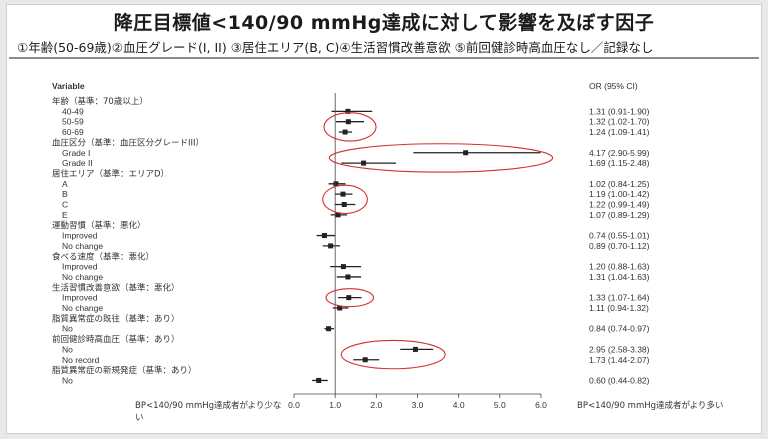 The width and height of the screenshot is (768, 439). Describe the element at coordinates (77, 163) in the screenshot. I see `row-label: Grade II` at that location.